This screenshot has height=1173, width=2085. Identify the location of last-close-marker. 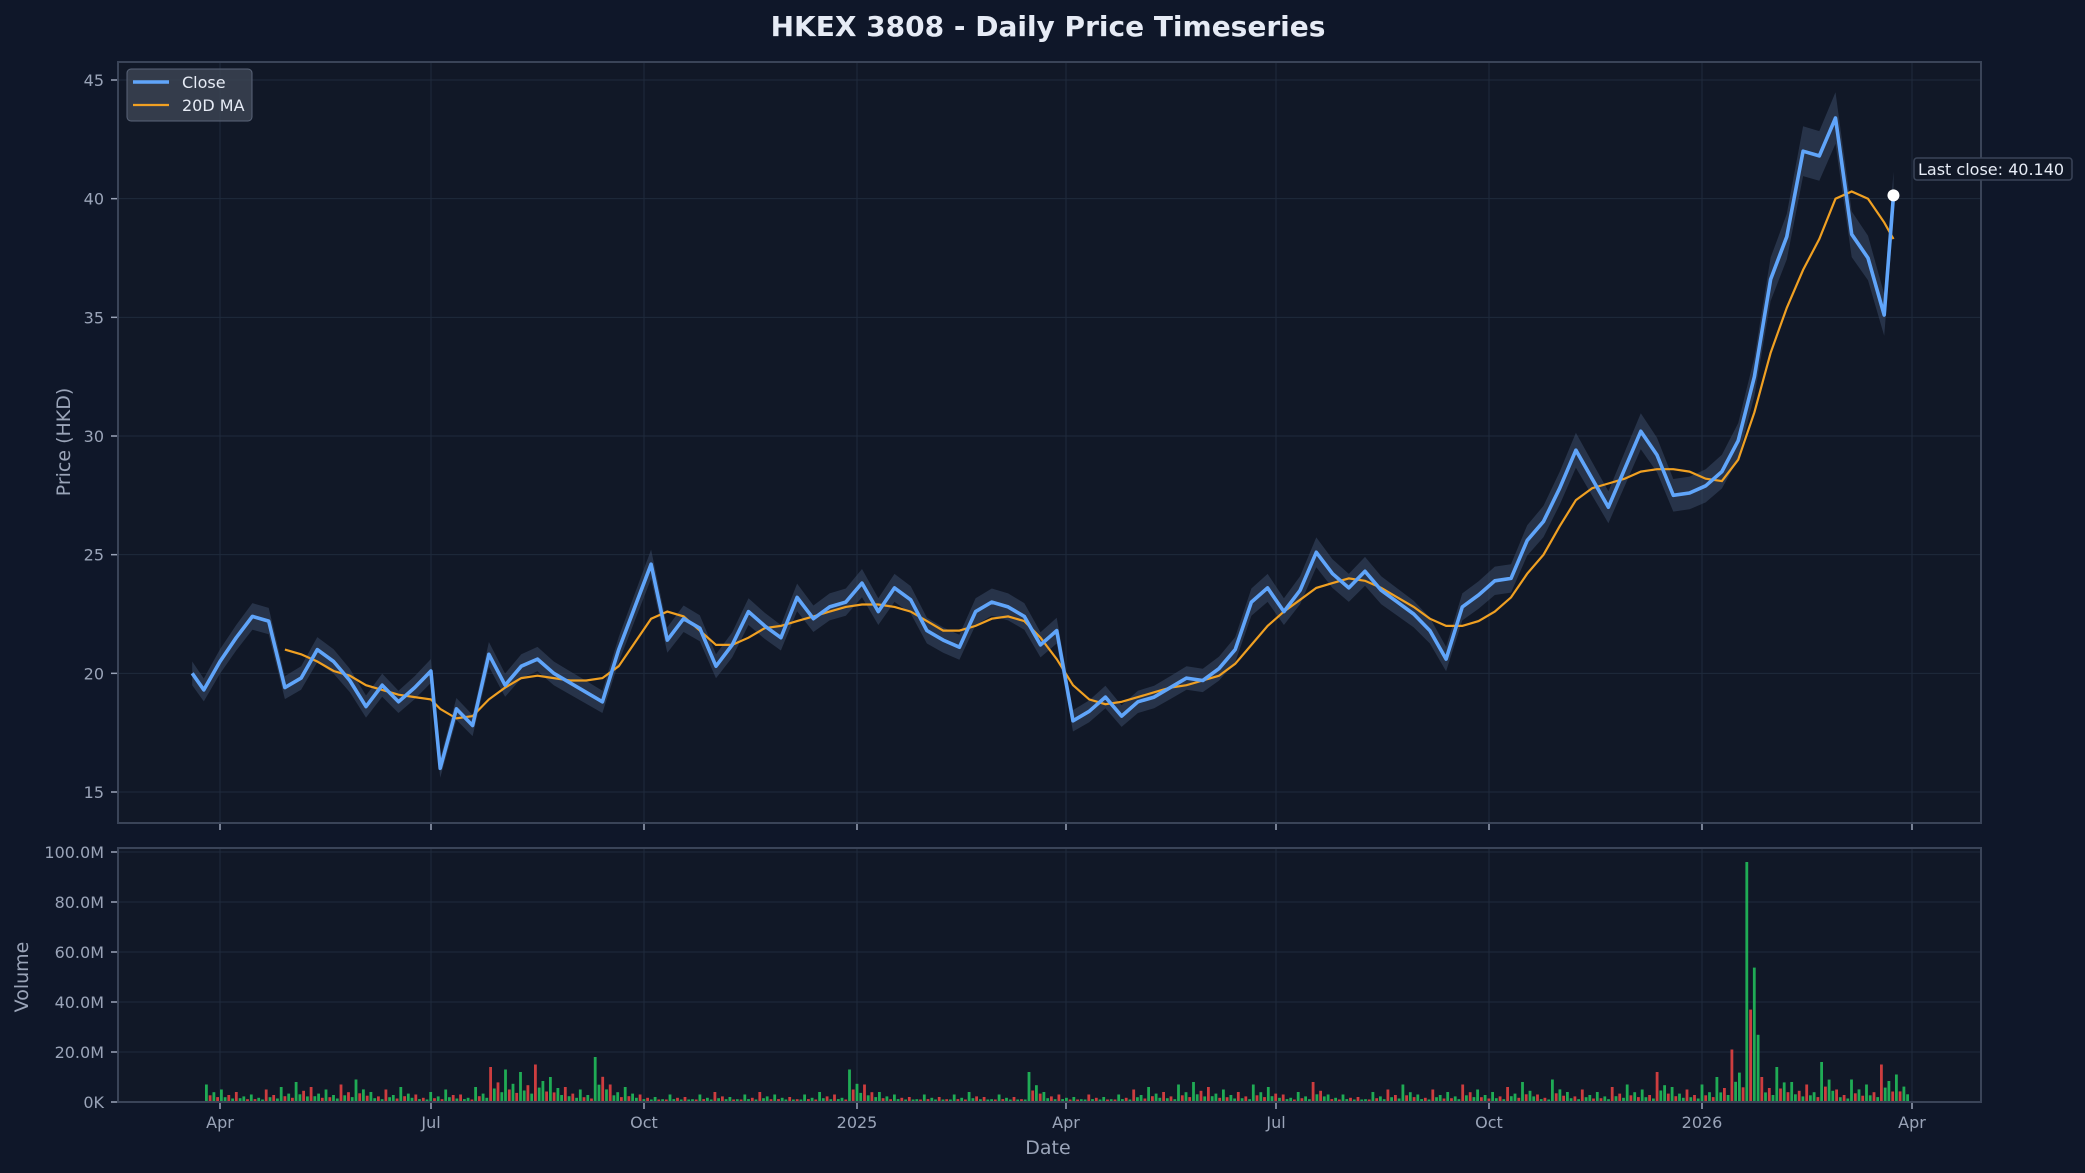
(1893, 195).